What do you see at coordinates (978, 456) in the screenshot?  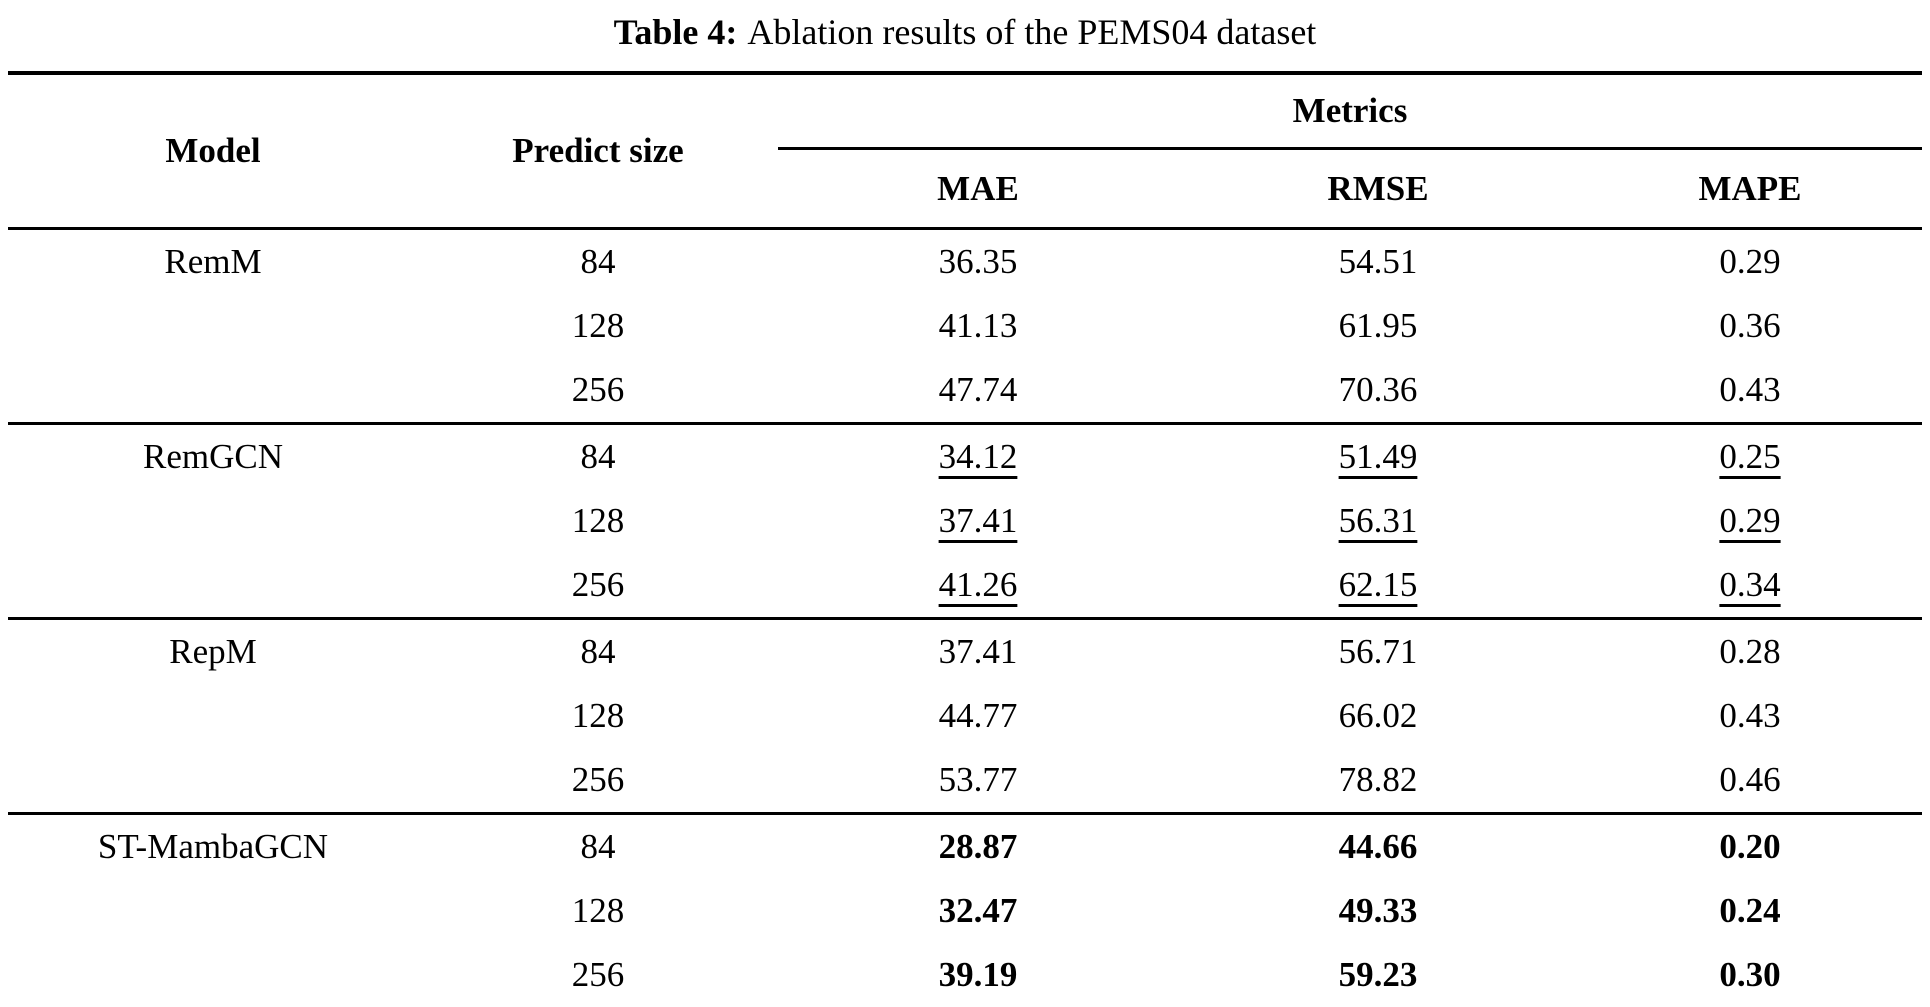 I see `mae-cell: 34.12` at bounding box center [978, 456].